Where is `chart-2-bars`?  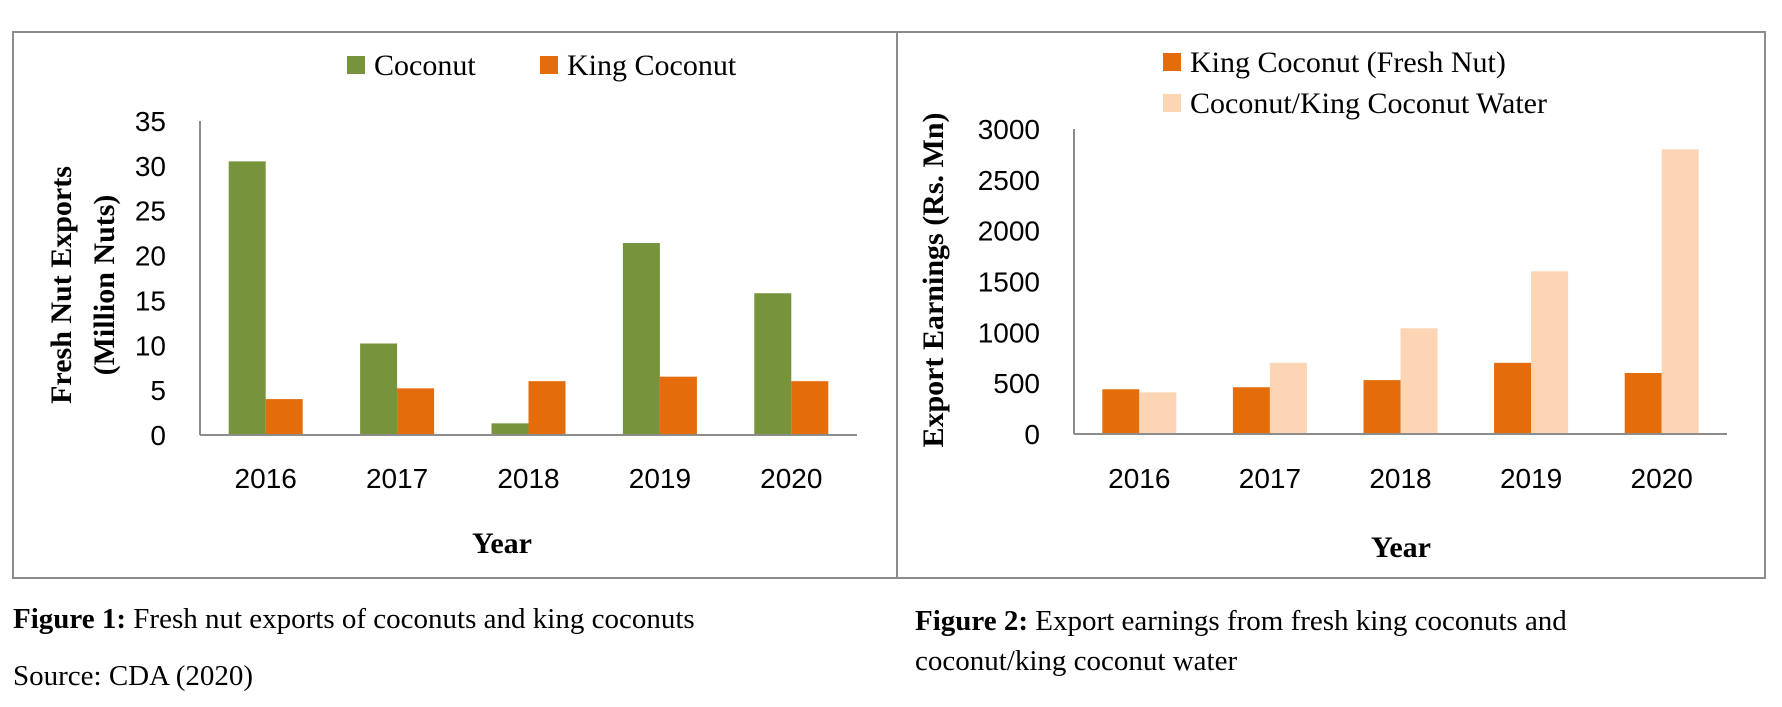 chart-2-bars is located at coordinates (1400, 292).